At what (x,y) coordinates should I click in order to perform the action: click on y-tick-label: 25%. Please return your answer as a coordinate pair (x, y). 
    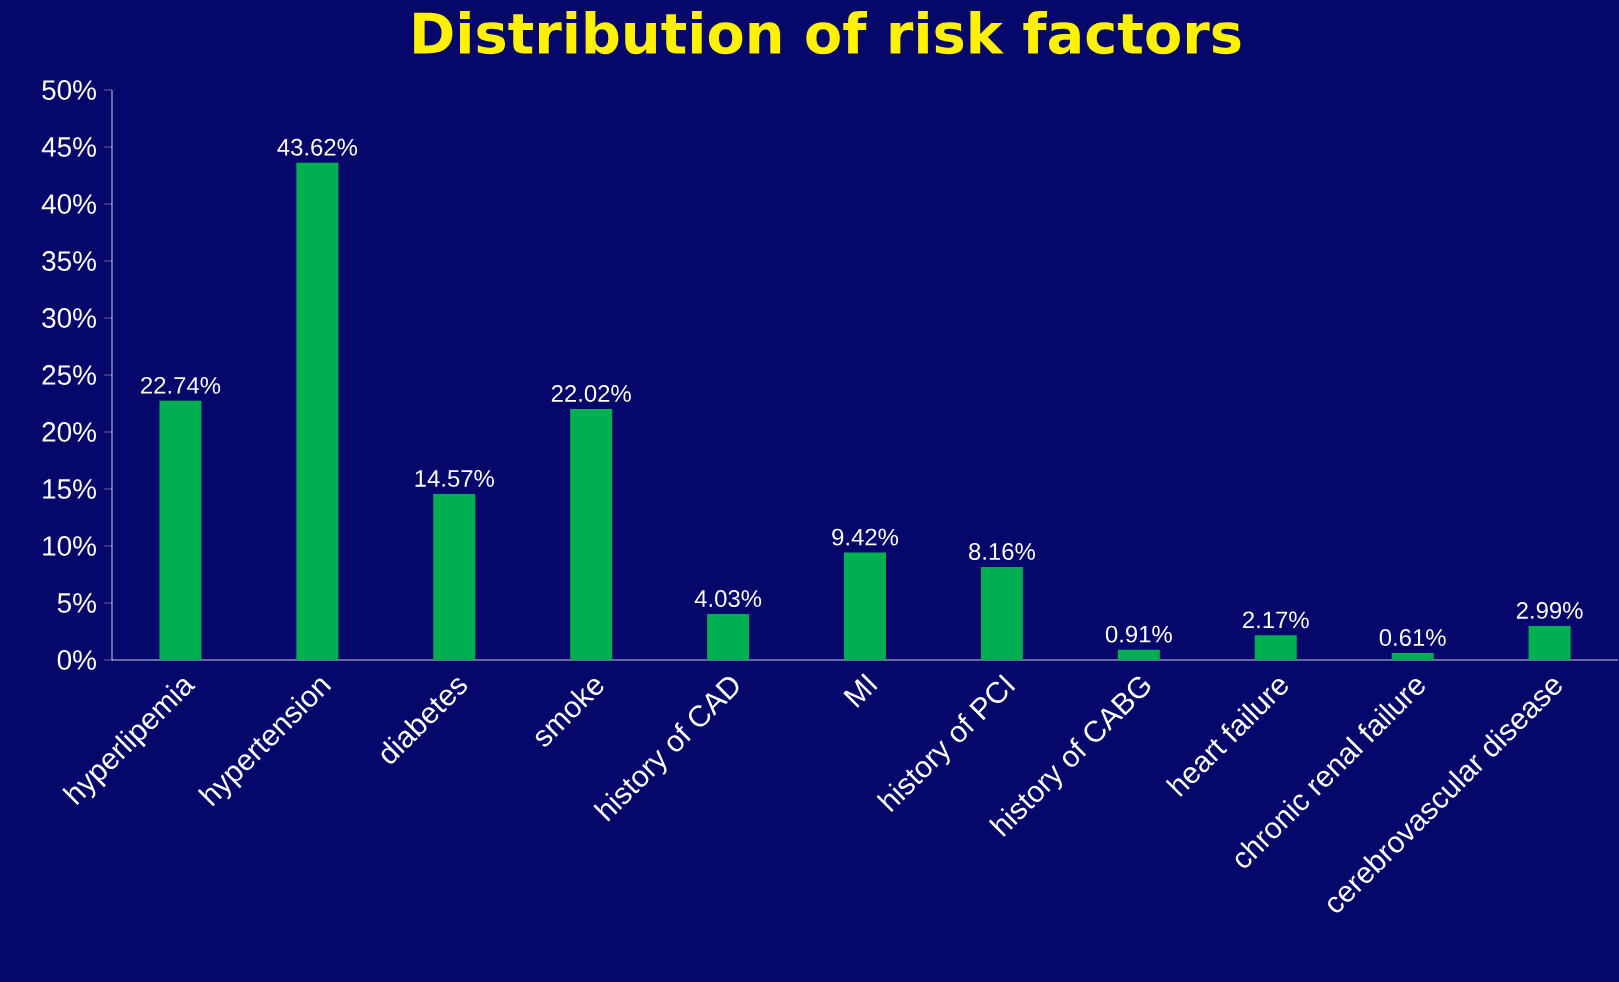
    Looking at the image, I should click on (69, 375).